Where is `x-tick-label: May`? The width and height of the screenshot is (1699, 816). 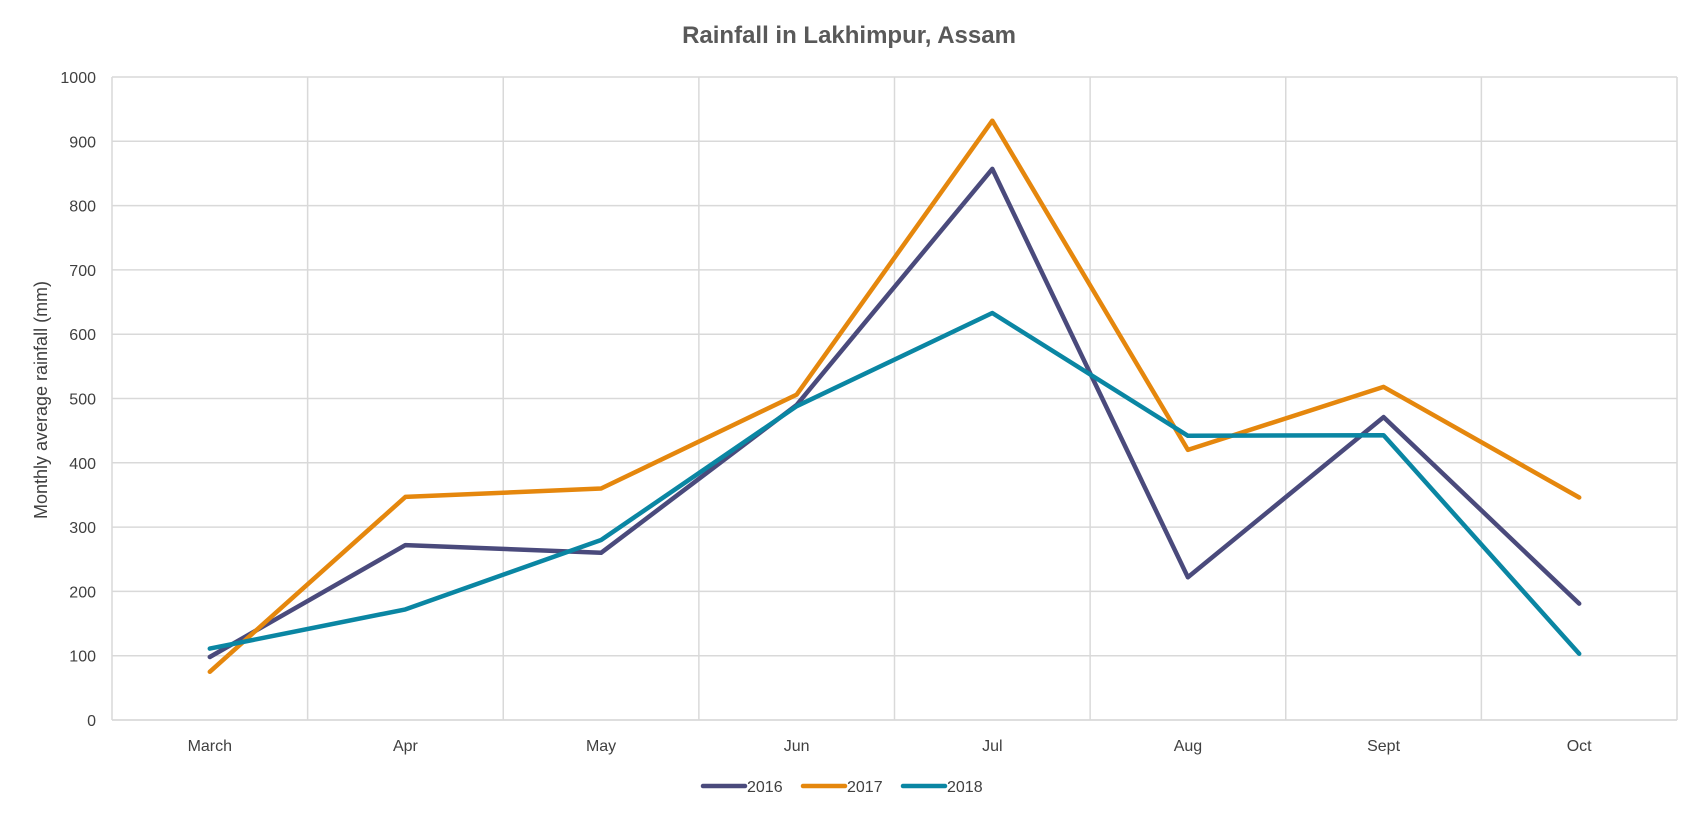
x-tick-label: May is located at coordinates (601, 746).